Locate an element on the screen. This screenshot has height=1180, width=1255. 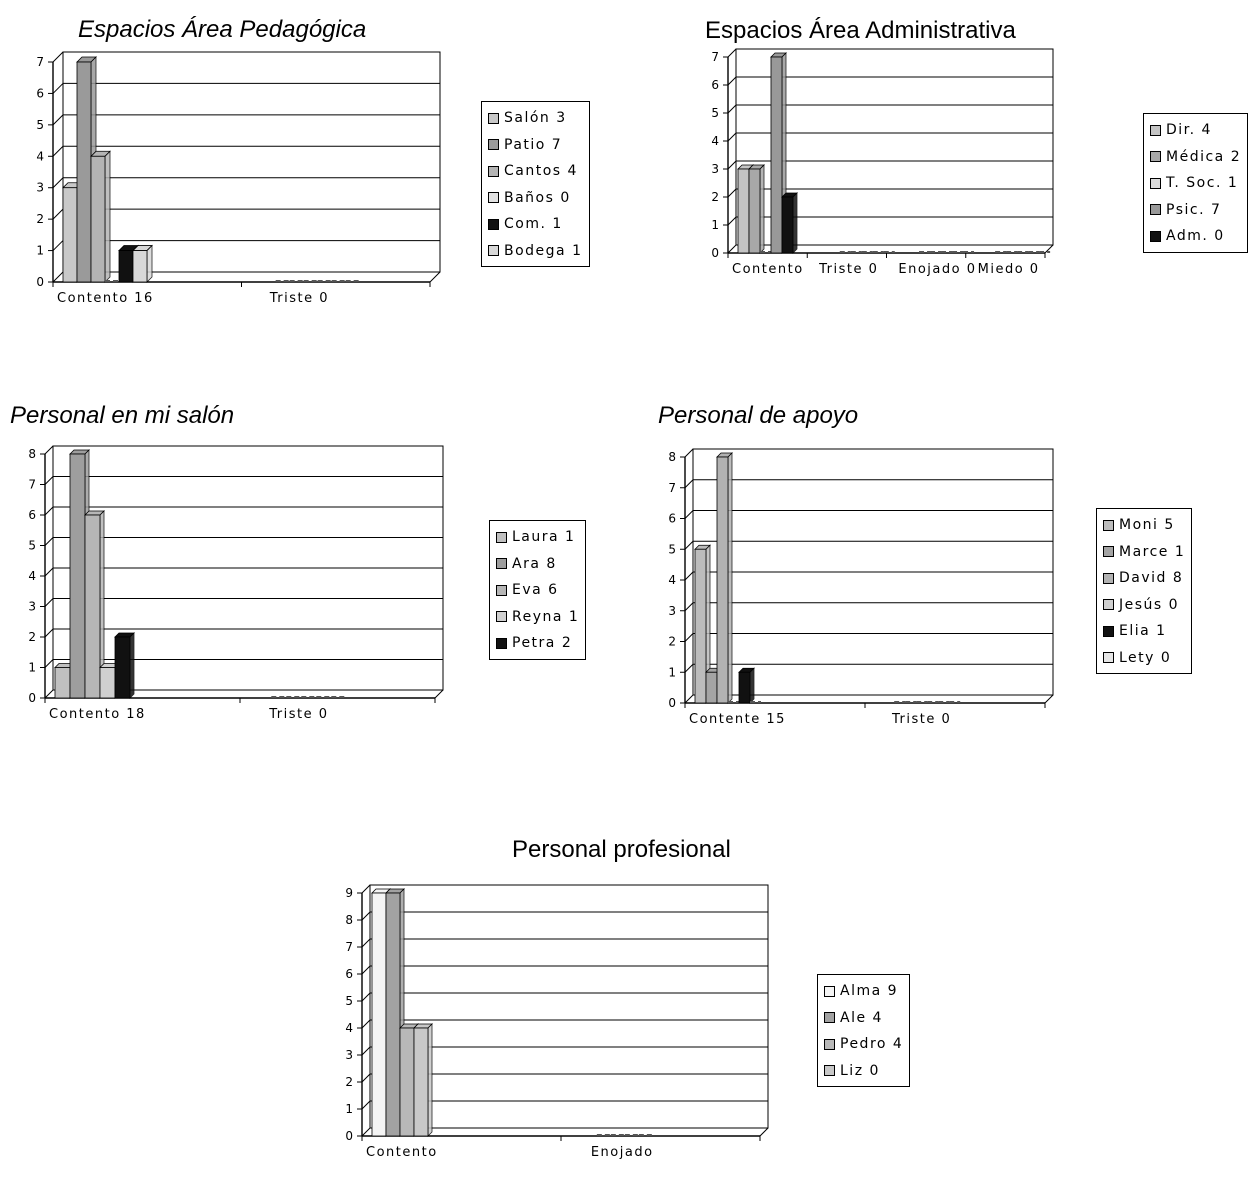
y-tick-label: 9 is located at coordinates (349, 893).